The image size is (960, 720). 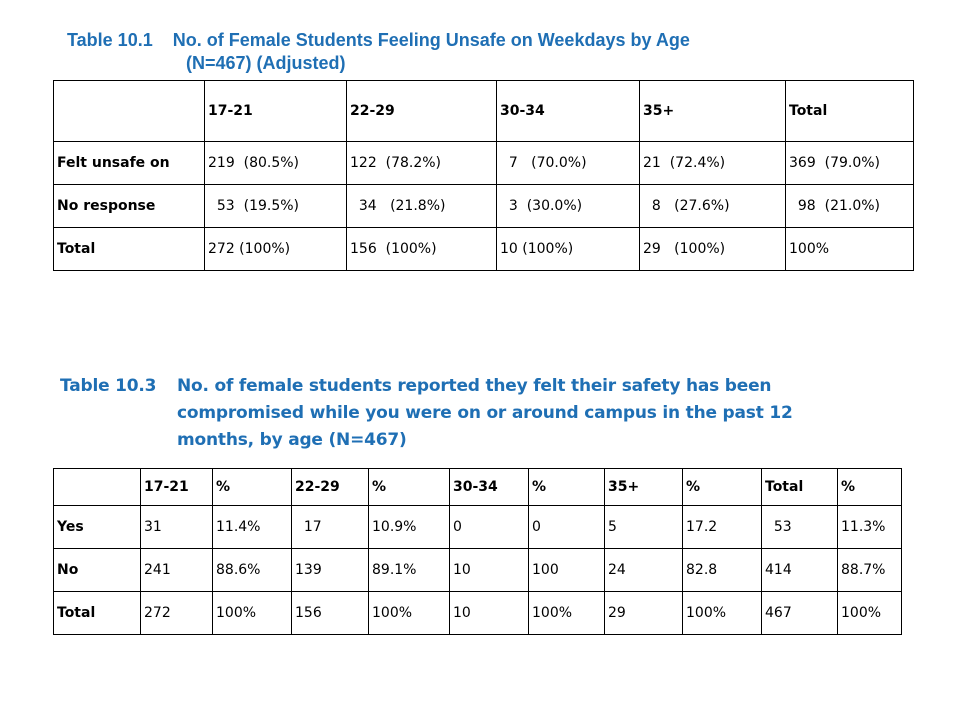 I want to click on table1-cell: 3 (30.0%), so click(x=568, y=206).